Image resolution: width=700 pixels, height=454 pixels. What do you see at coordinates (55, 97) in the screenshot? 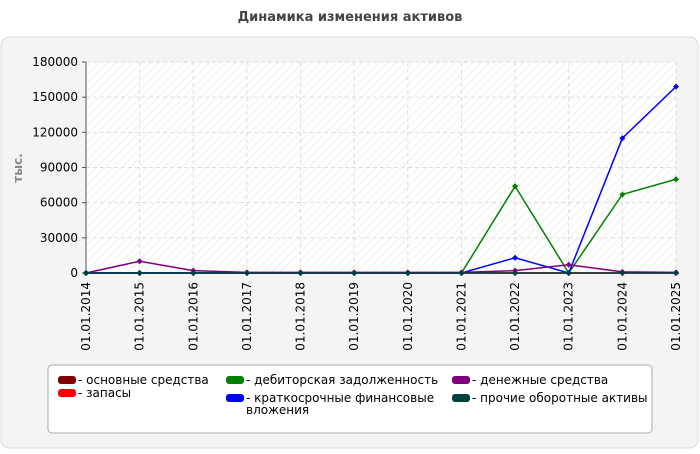
I see `y-tick-label: 150000` at bounding box center [55, 97].